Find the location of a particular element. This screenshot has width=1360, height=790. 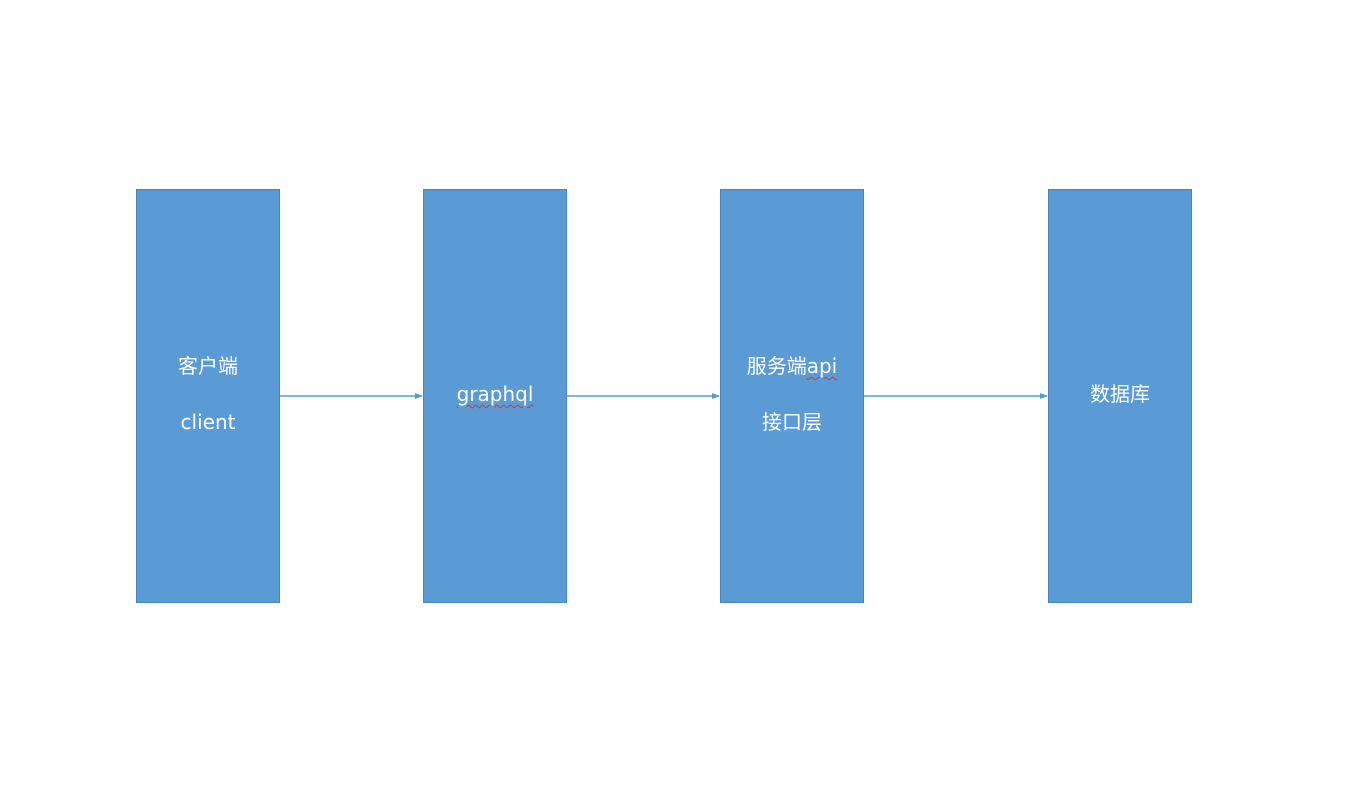

node-api-line-1-text: 服务端api is located at coordinates (792, 366).